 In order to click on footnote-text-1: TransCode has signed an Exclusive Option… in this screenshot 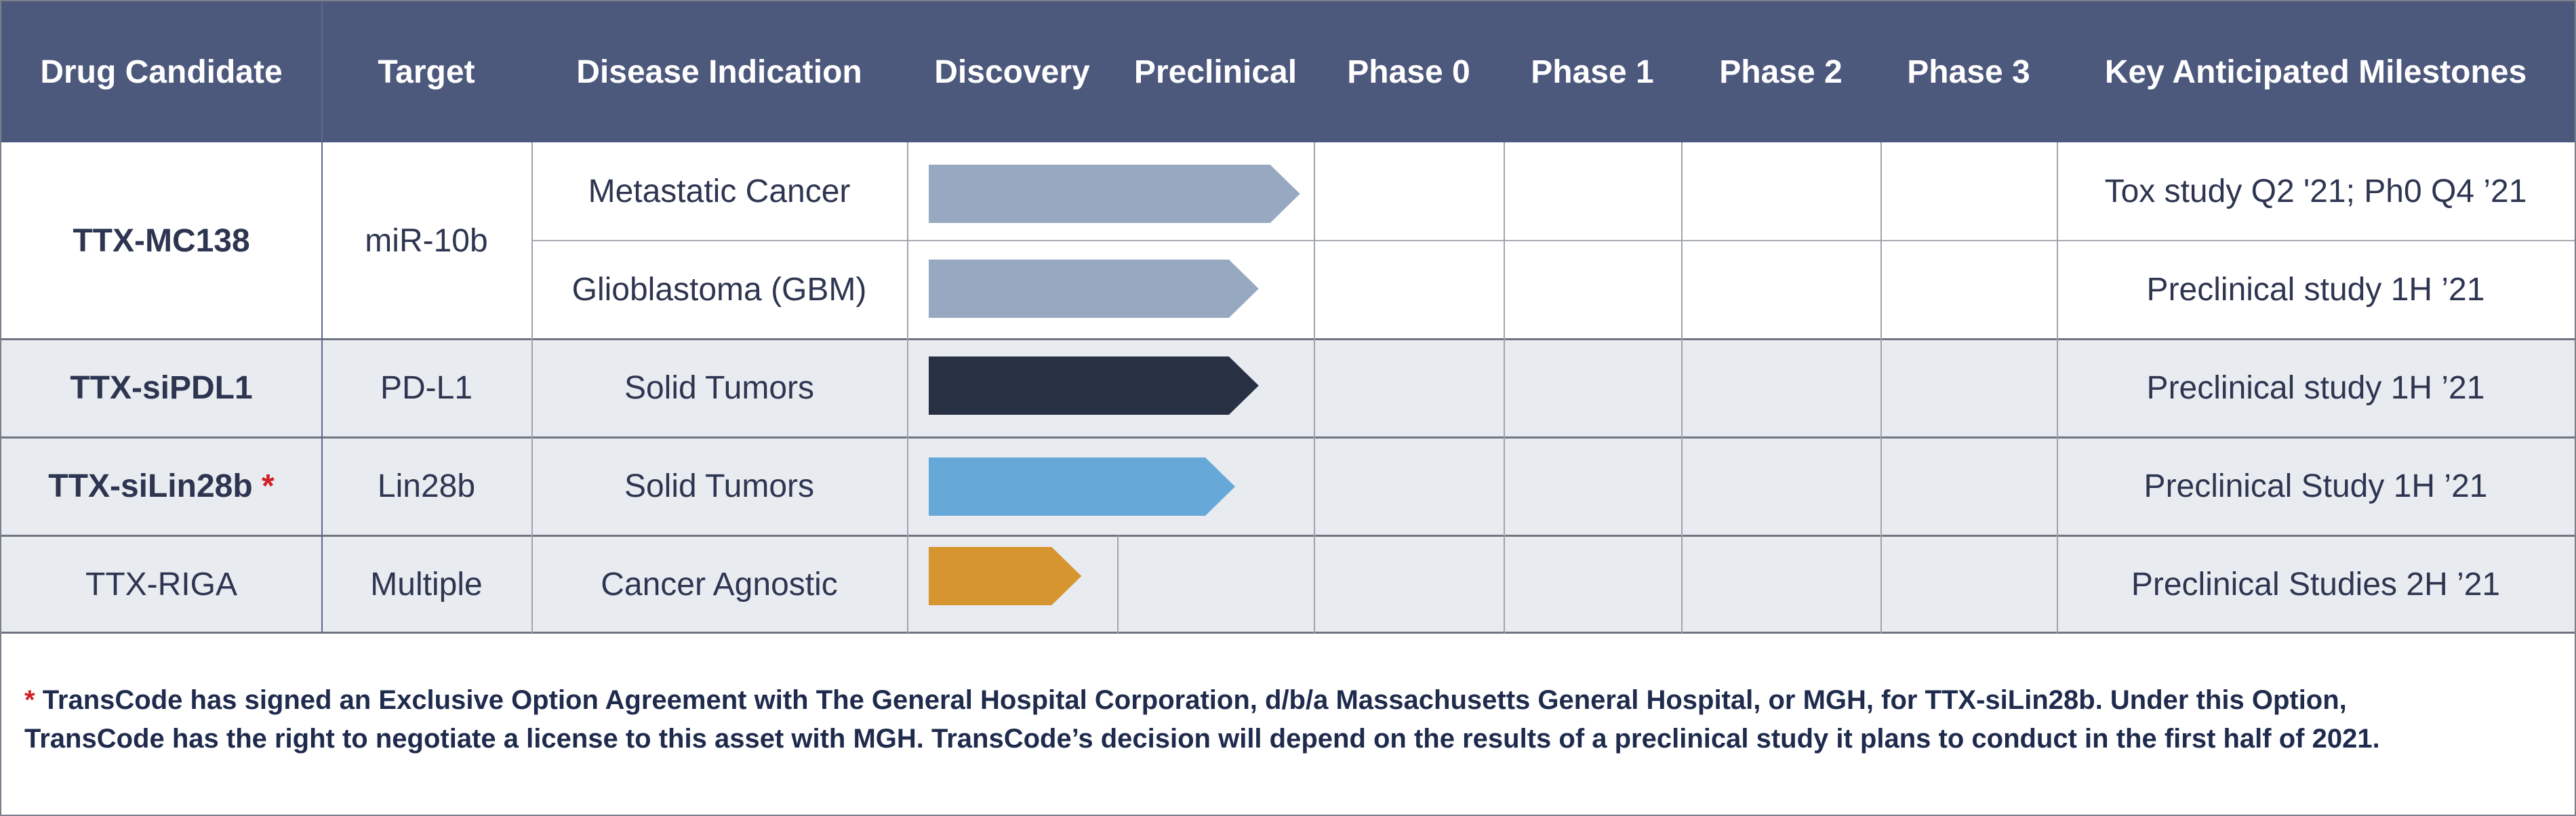, I will do `click(1194, 700)`.